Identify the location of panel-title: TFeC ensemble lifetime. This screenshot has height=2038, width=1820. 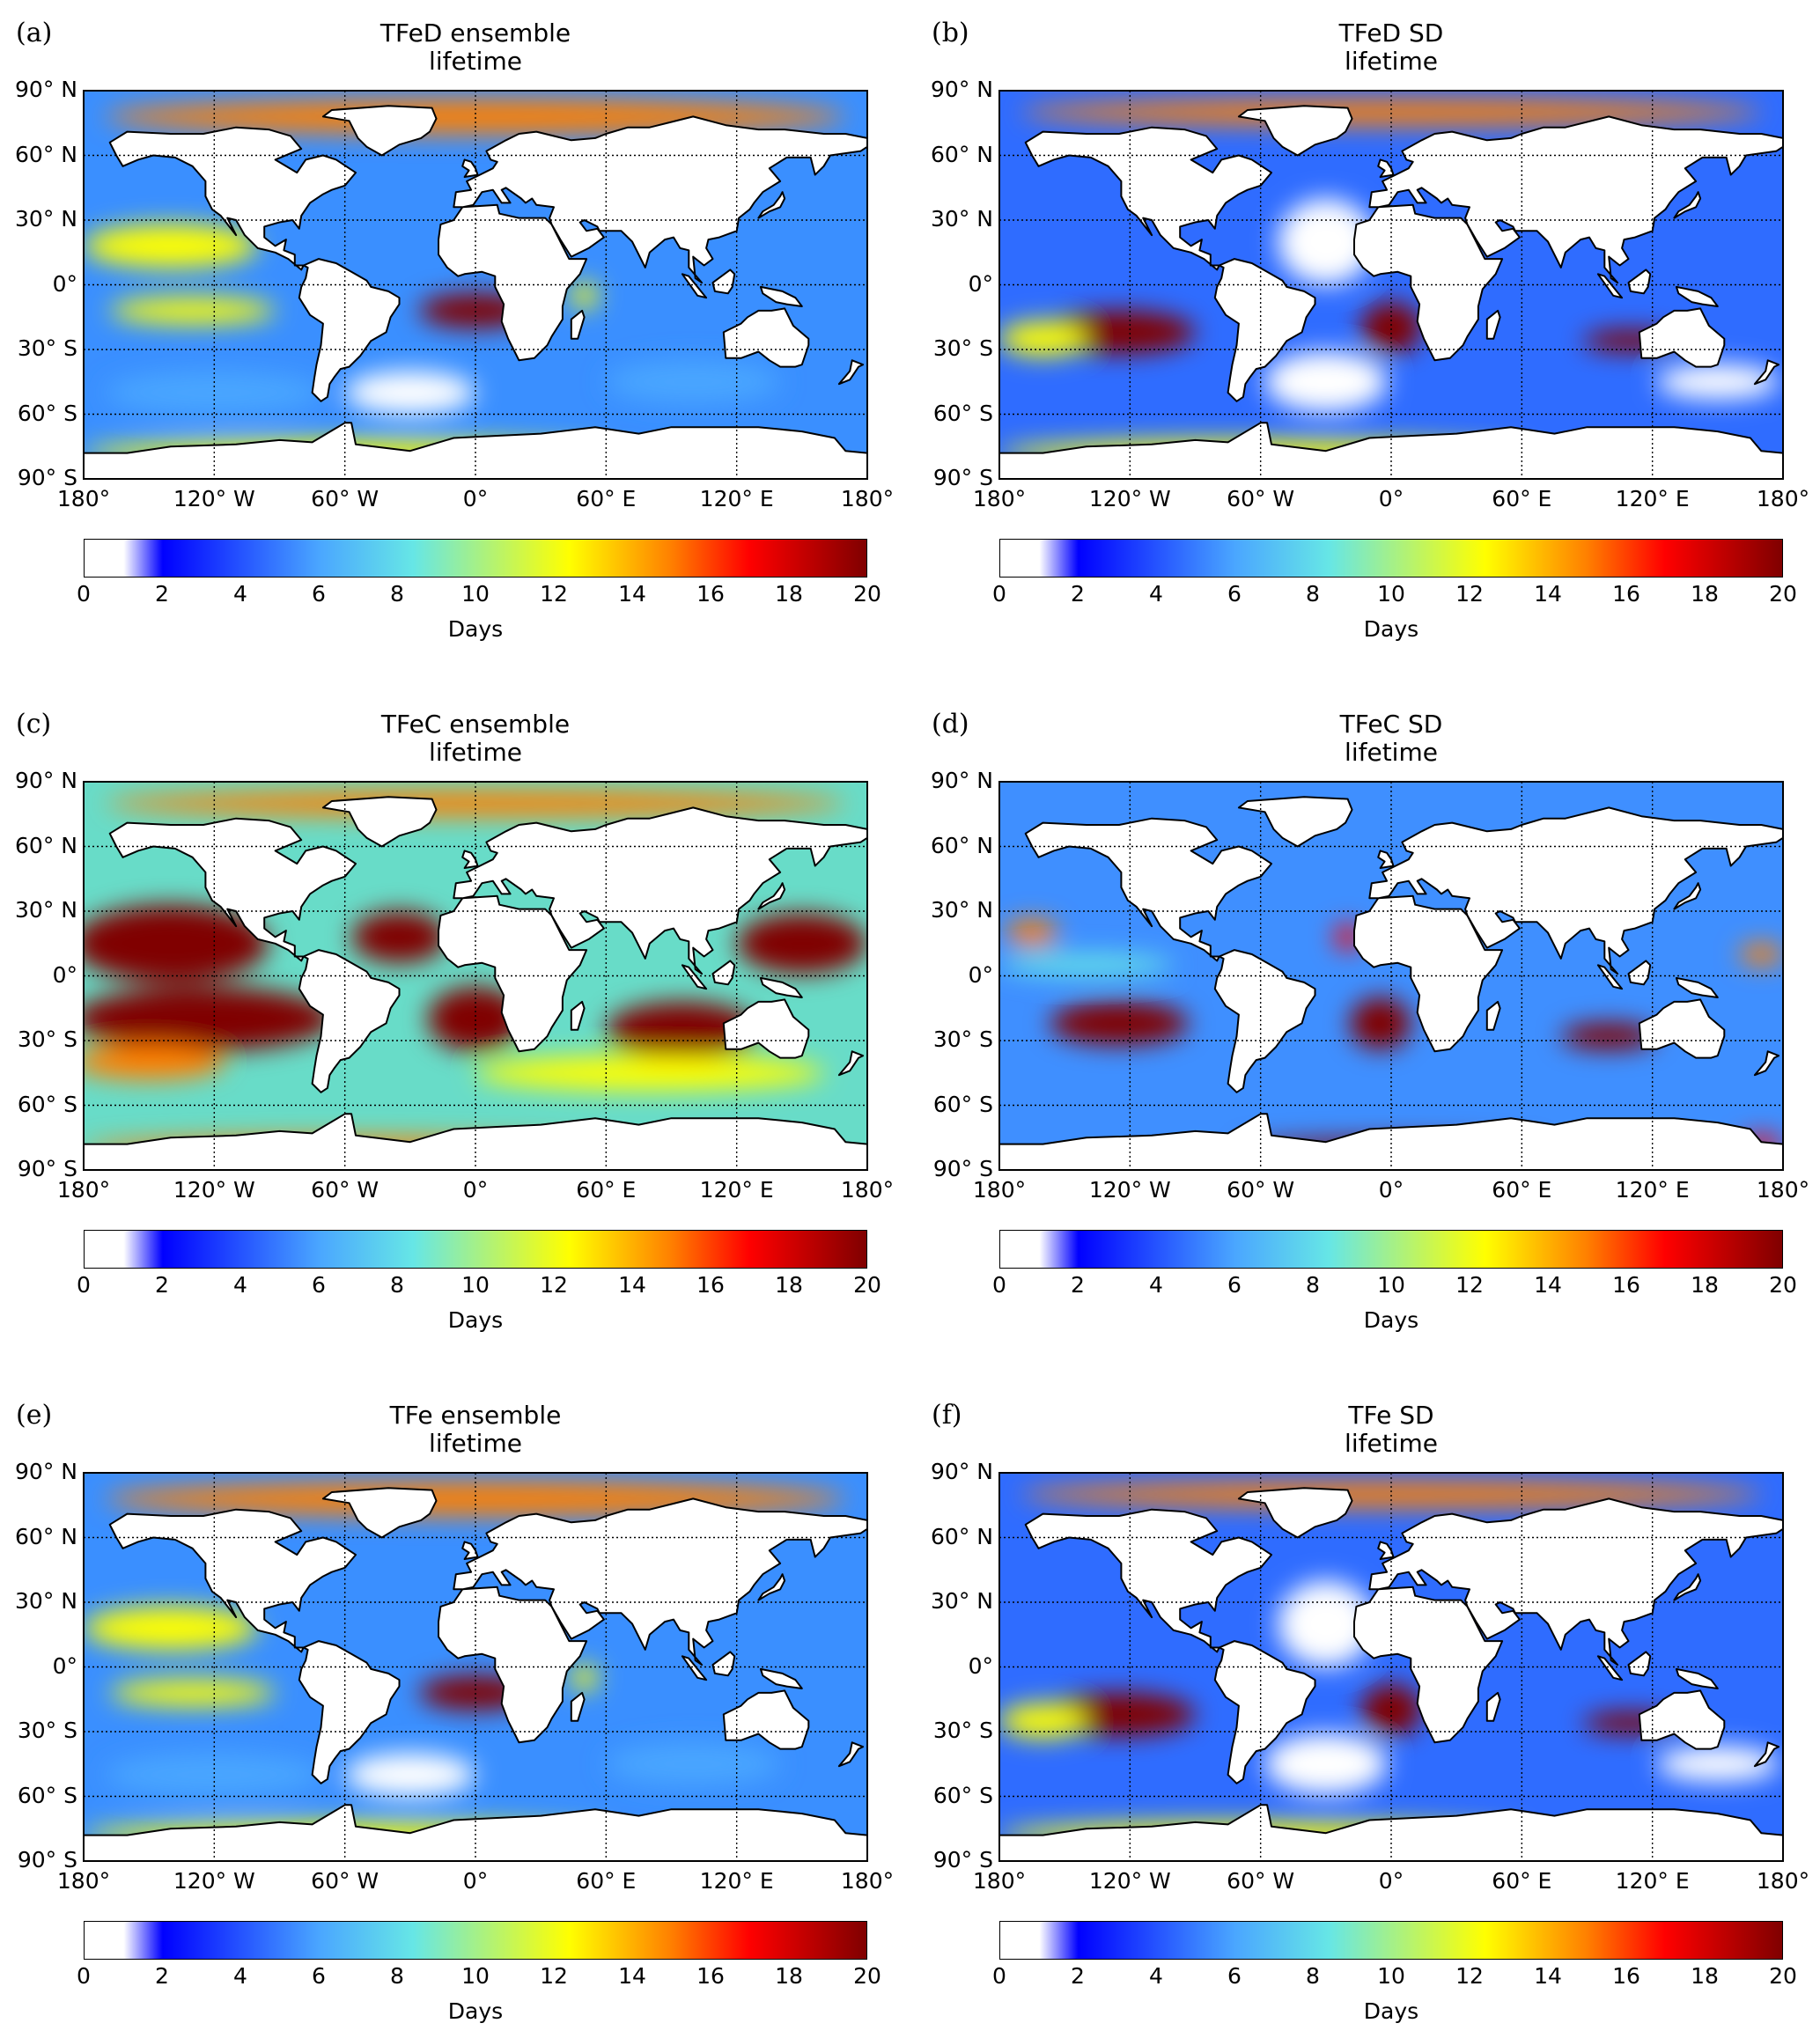
(475, 738).